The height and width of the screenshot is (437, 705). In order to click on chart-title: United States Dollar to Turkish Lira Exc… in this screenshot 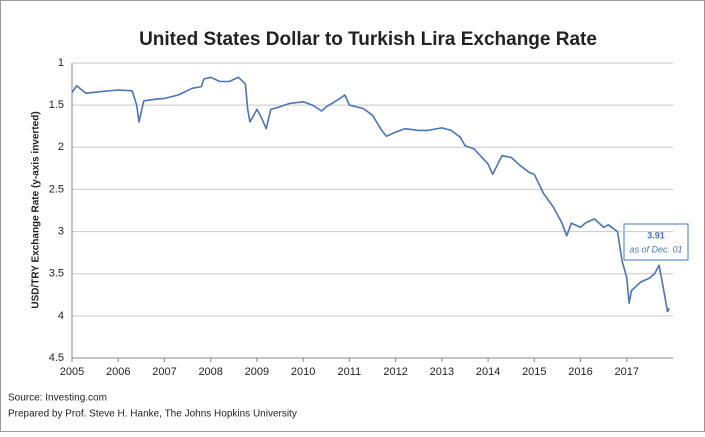, I will do `click(368, 39)`.